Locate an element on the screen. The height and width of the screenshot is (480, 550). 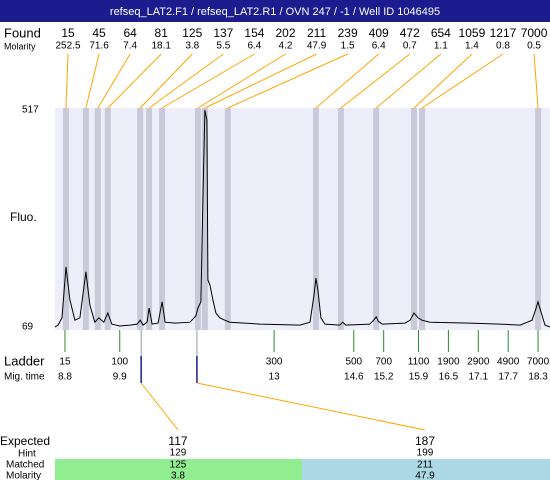
found-size: 1059 is located at coordinates (472, 33).